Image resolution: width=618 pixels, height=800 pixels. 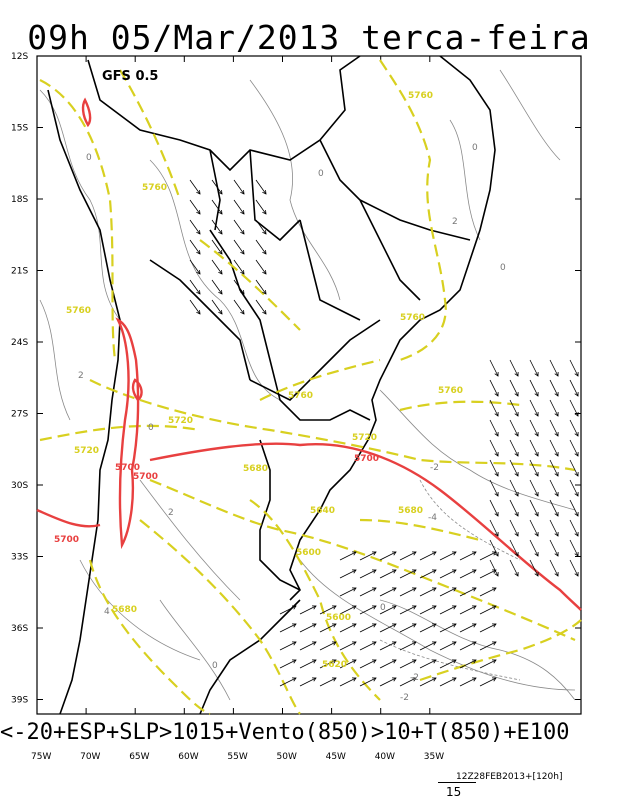 What do you see at coordinates (237, 757) in the screenshot?
I see `lon-tick-label: 55W` at bounding box center [237, 757].